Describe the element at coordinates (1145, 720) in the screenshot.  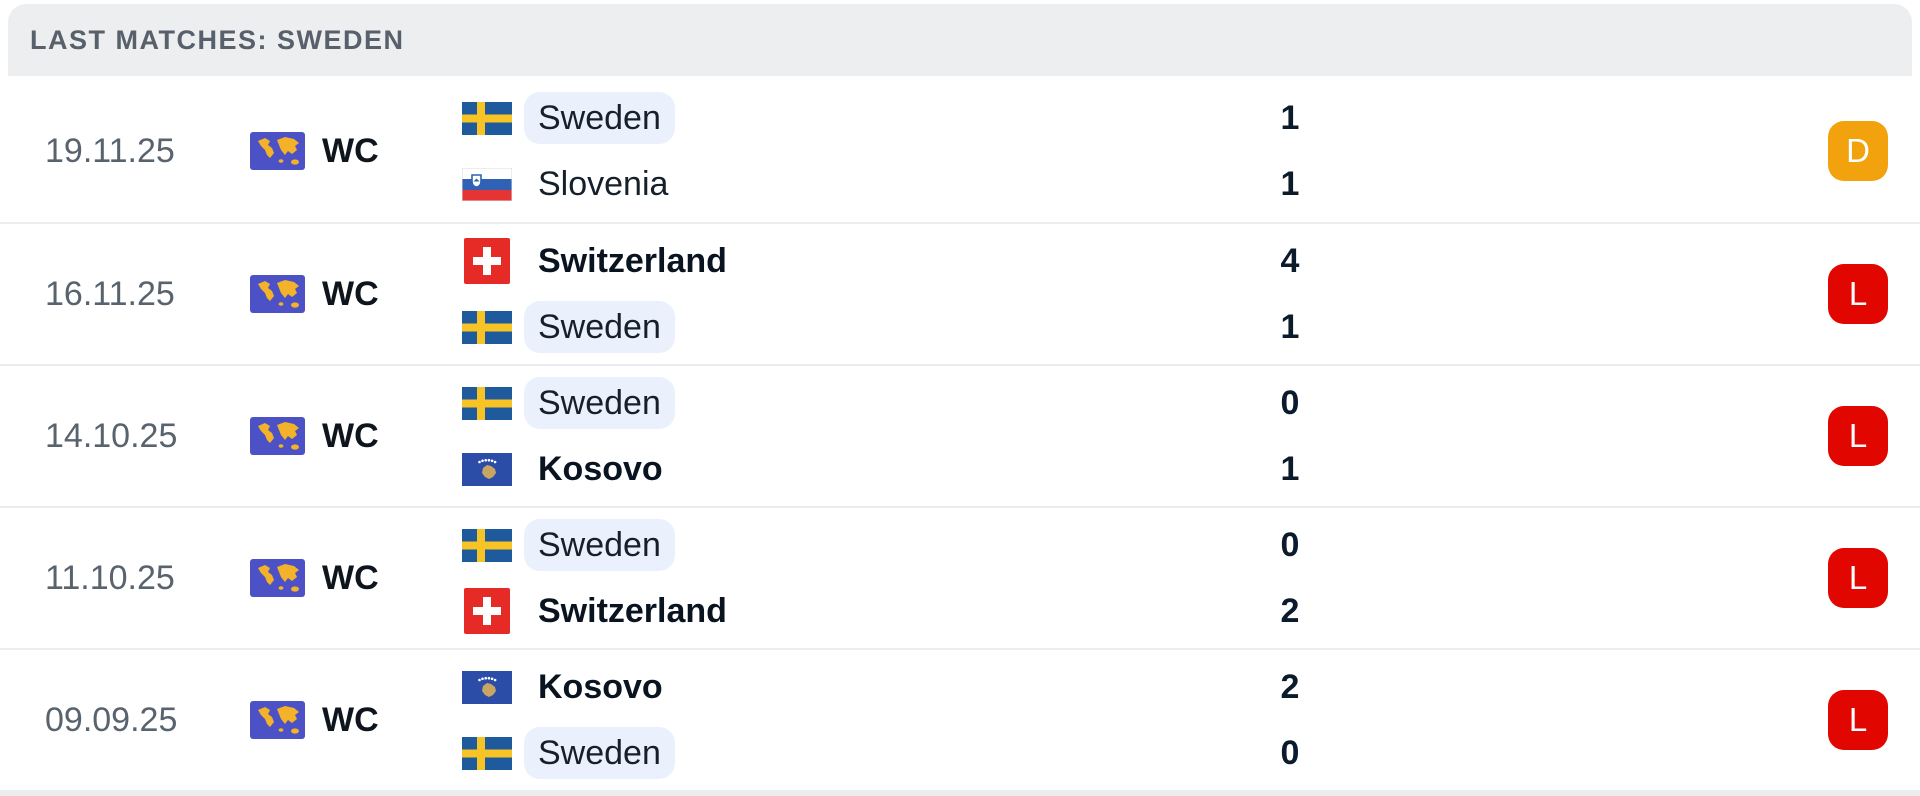
I see `teams-and-scores: Kosovo 2 Sweden 0` at that location.